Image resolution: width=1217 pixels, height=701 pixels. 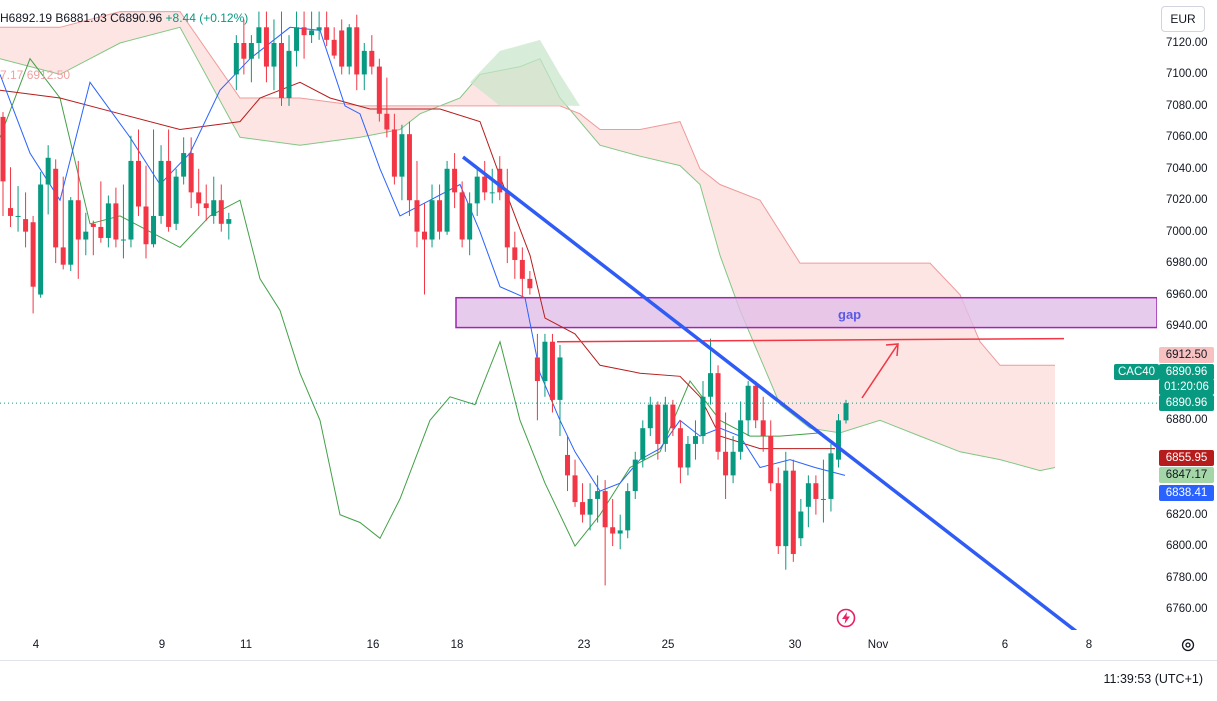 What do you see at coordinates (850, 314) in the screenshot?
I see `gap-label: gap` at bounding box center [850, 314].